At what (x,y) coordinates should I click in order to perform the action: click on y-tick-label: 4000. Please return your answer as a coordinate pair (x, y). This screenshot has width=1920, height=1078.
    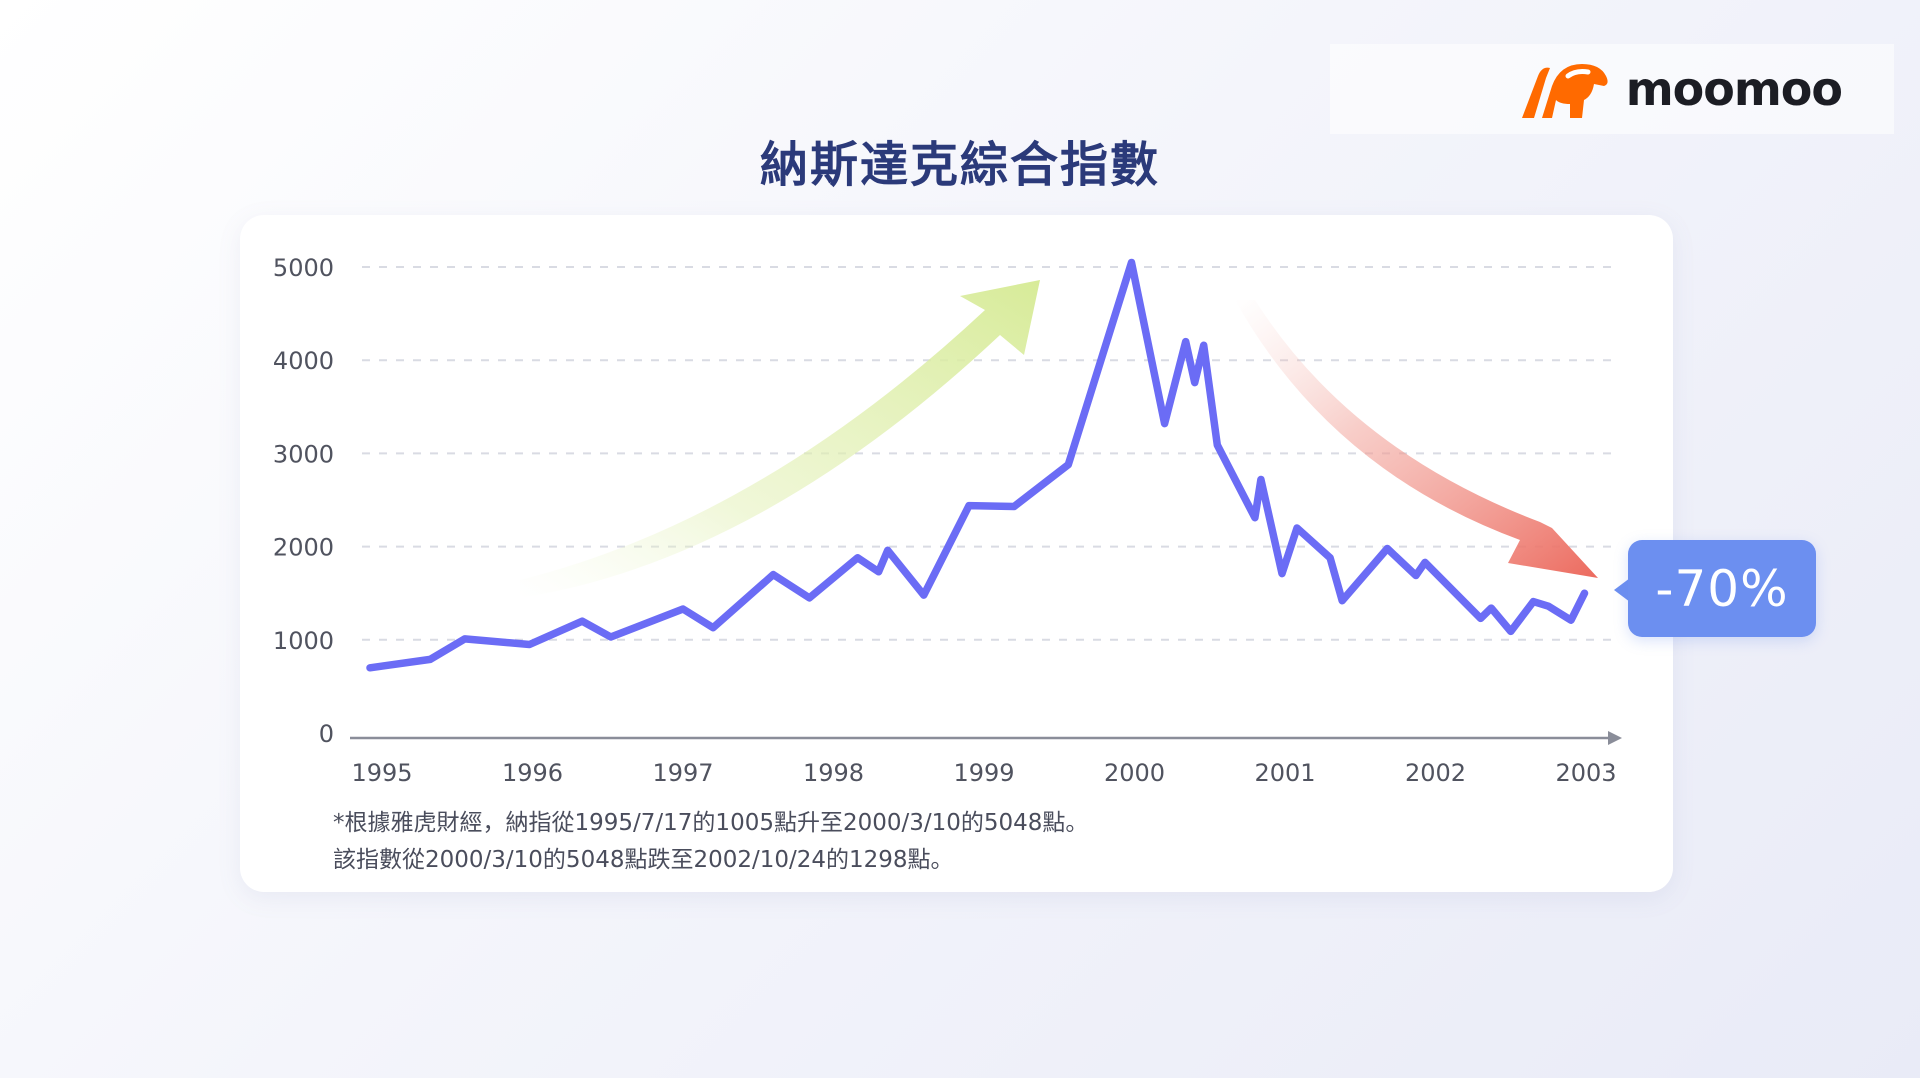
    Looking at the image, I should click on (303, 361).